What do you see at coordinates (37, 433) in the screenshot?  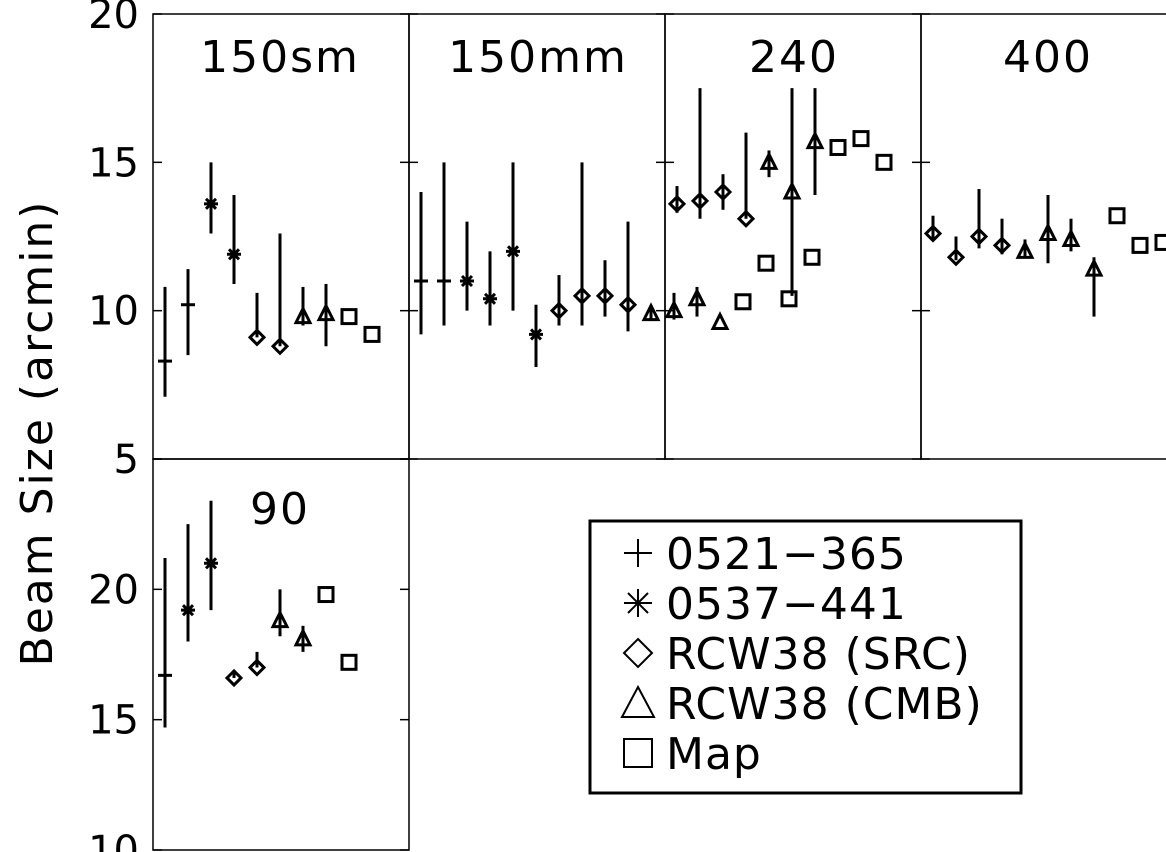 I see `y-axis-label: Beam Size (arcmin)` at bounding box center [37, 433].